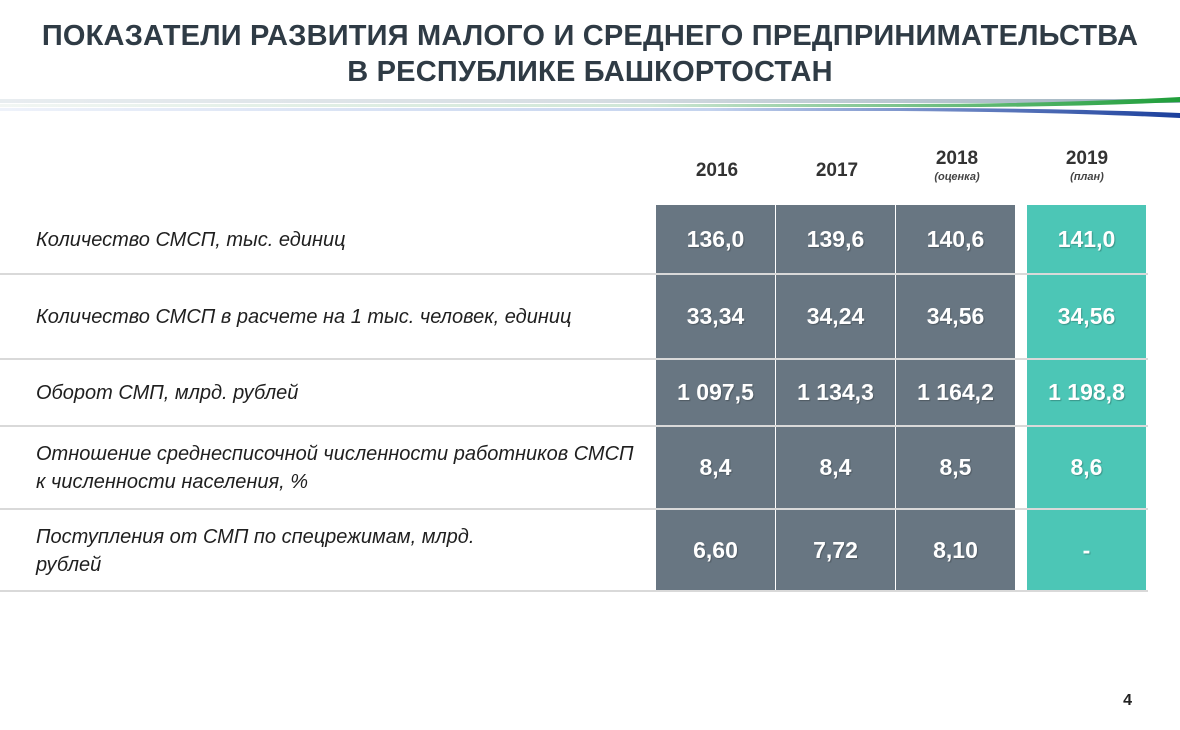 Image resolution: width=1180 pixels, height=730 pixels. What do you see at coordinates (957, 177) in the screenshot?
I see `column-note: (оценка)` at bounding box center [957, 177].